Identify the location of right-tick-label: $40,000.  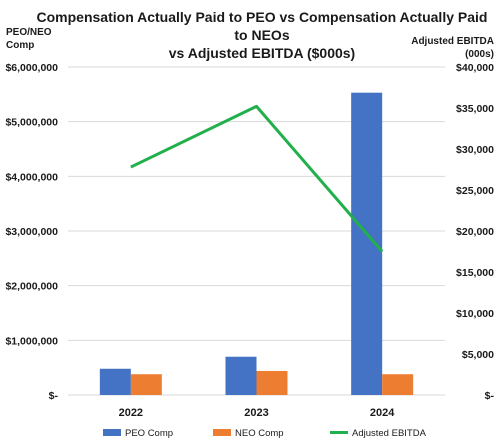
(475, 68).